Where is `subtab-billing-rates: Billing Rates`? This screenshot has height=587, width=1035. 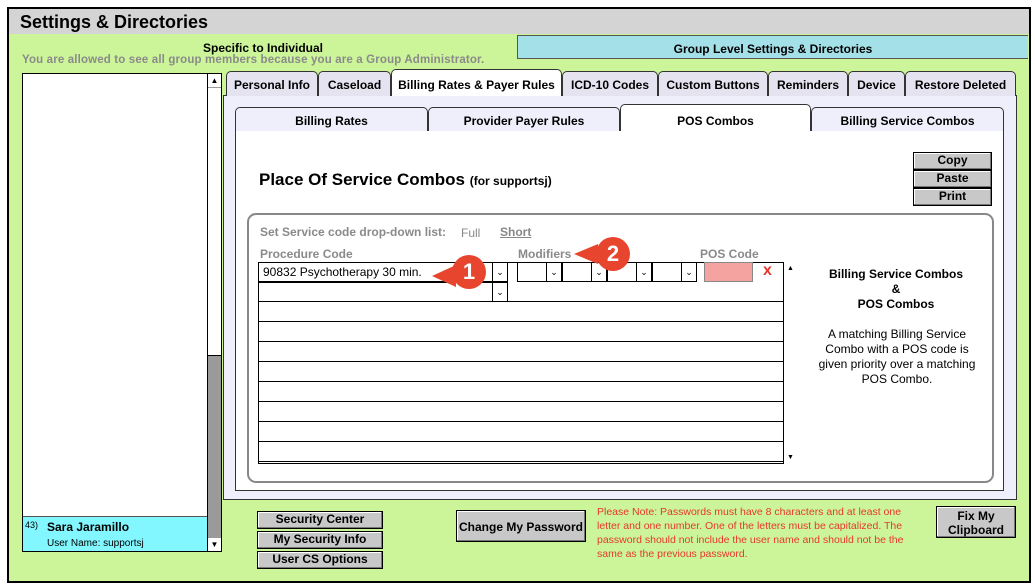 subtab-billing-rates: Billing Rates is located at coordinates (331, 119).